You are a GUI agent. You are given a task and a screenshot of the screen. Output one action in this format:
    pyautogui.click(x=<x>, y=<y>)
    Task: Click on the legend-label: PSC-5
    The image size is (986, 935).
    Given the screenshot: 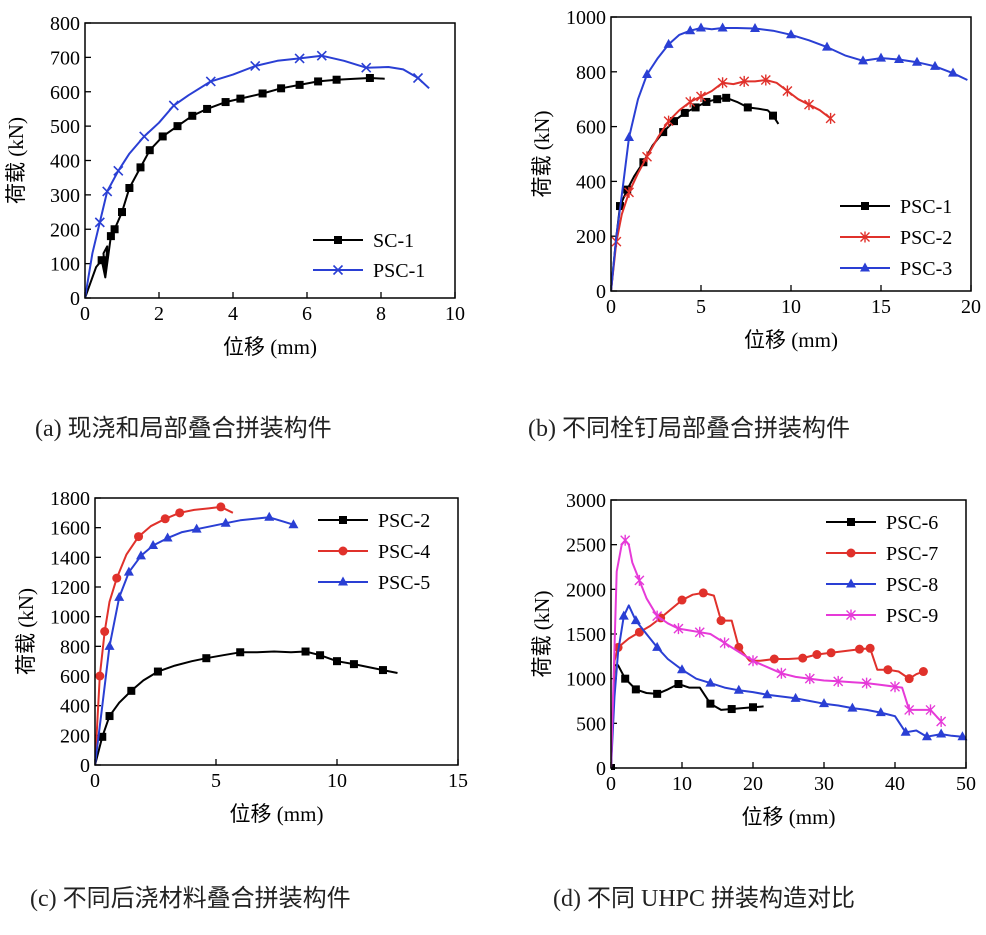 What is the action you would take?
    pyautogui.click(x=404, y=583)
    